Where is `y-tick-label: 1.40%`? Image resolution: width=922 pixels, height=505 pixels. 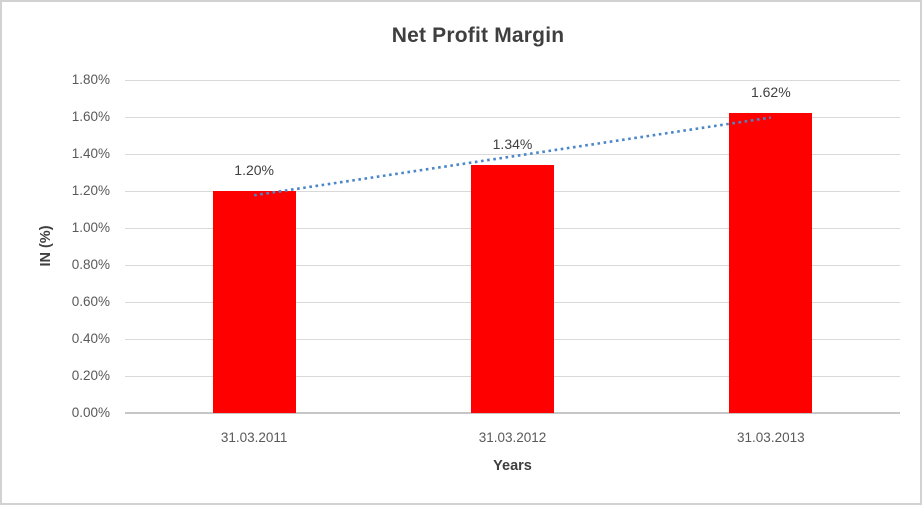 y-tick-label: 1.40% is located at coordinates (90, 153).